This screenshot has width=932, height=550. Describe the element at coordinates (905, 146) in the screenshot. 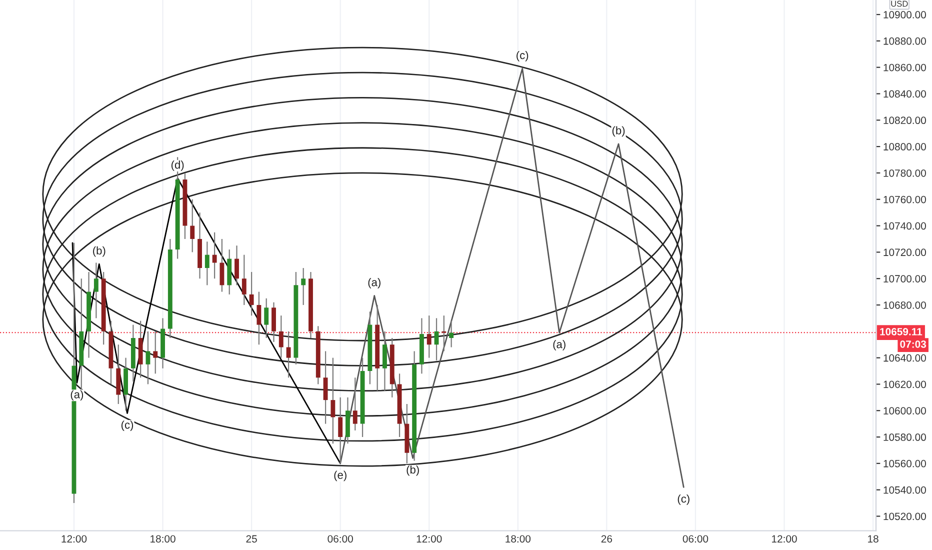

I see `y-tick-label: 10800.00` at that location.